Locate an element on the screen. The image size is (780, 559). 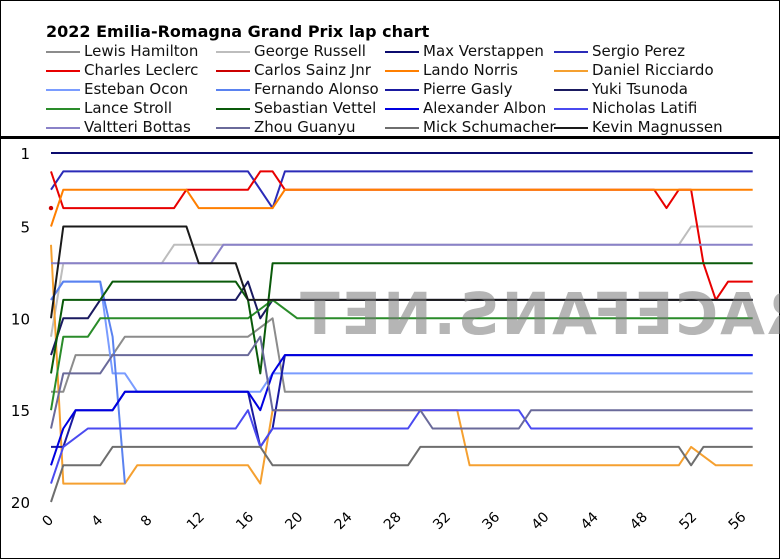
legend-label: Esteban Ocon is located at coordinates (136, 89).